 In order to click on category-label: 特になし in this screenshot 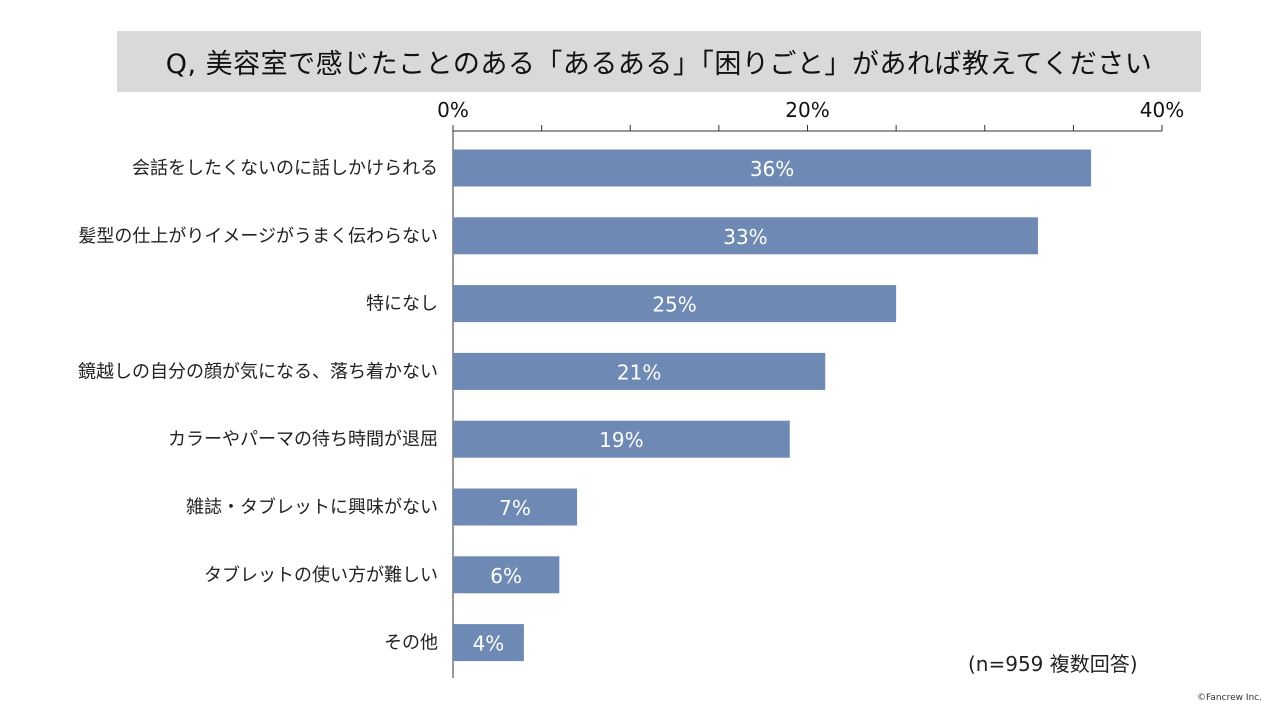, I will do `click(402, 304)`.